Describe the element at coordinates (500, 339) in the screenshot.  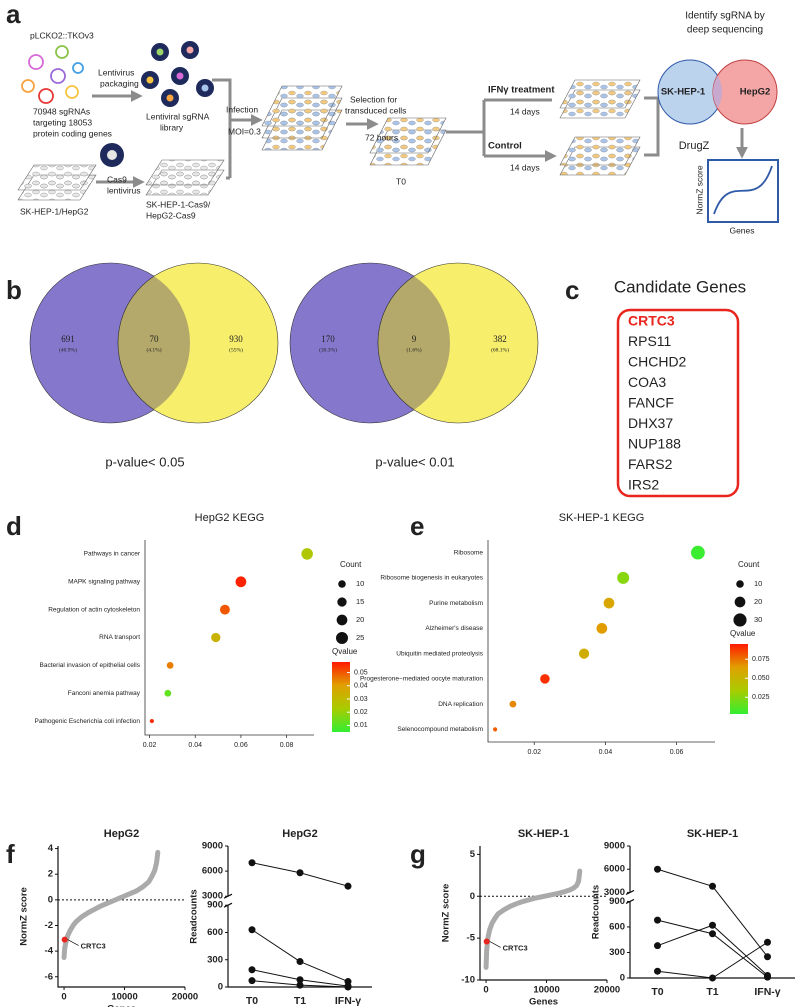
I see `venn-count: 382` at that location.